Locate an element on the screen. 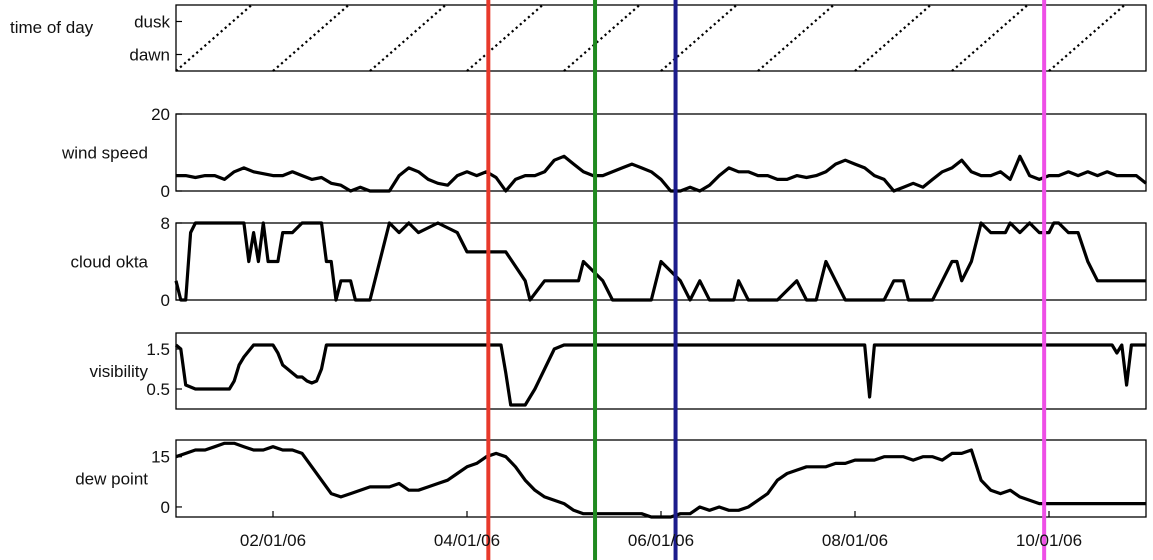  panel-time: dusk dawn time of day is located at coordinates (578, 38).